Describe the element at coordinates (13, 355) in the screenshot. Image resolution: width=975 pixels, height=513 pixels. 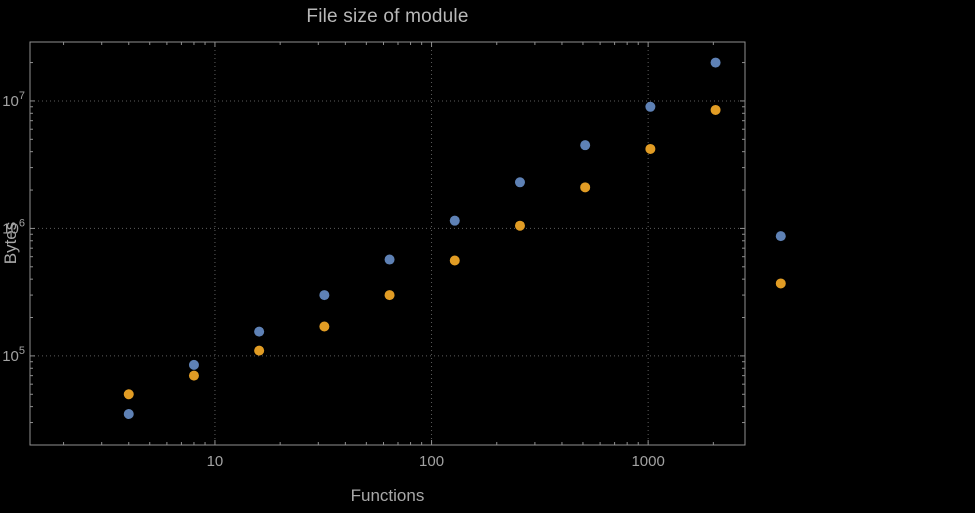
I see `y-tick-label: 10⁵` at that location.